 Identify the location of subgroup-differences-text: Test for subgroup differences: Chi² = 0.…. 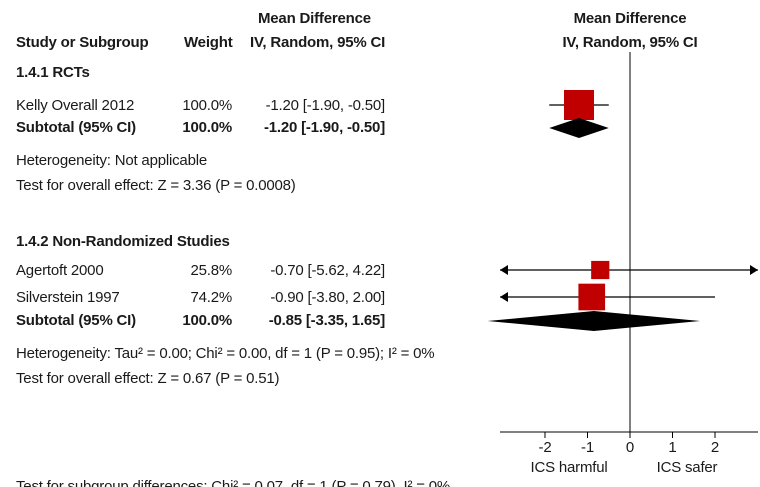
(233, 482).